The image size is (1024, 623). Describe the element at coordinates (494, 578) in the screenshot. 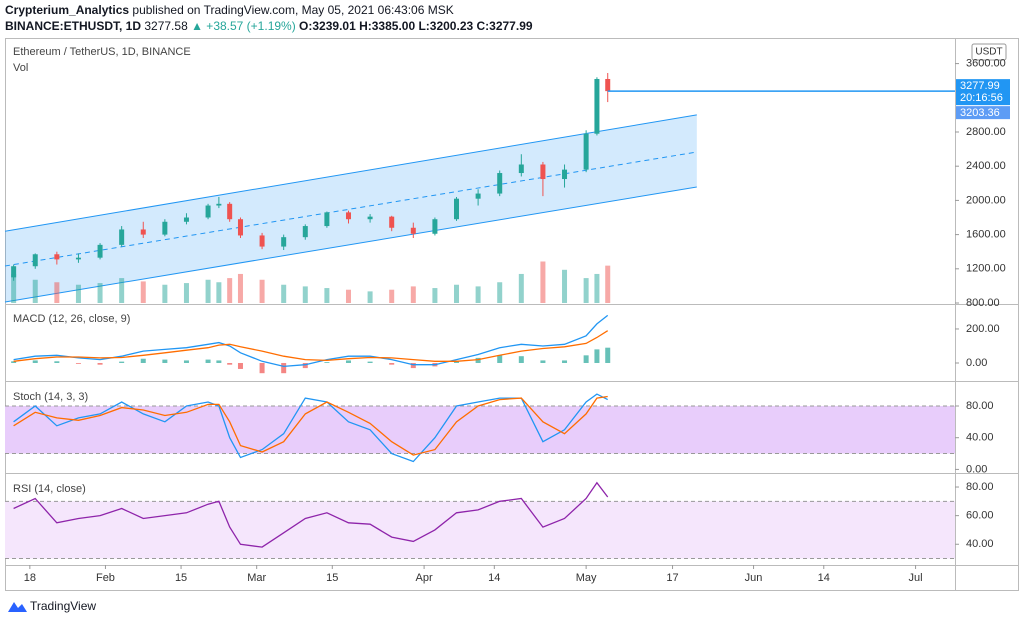

I see `x-tick-label: 14` at that location.